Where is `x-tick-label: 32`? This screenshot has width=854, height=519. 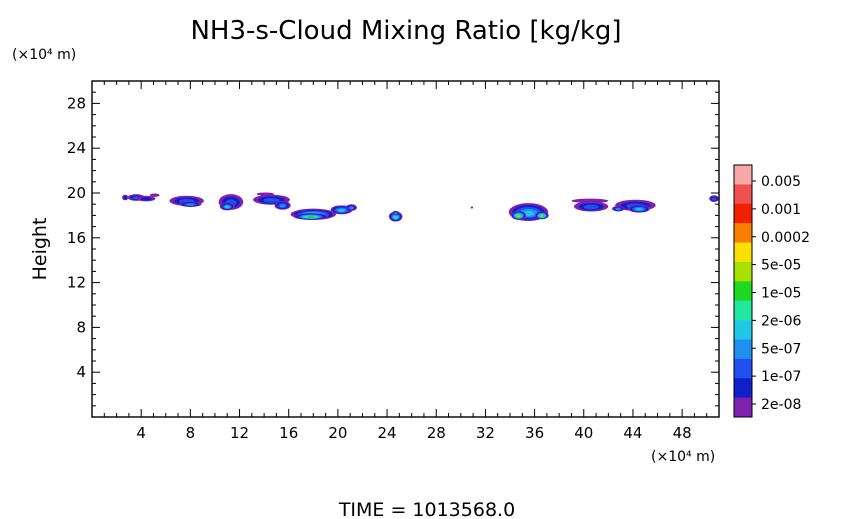
x-tick-label: 32 is located at coordinates (485, 433).